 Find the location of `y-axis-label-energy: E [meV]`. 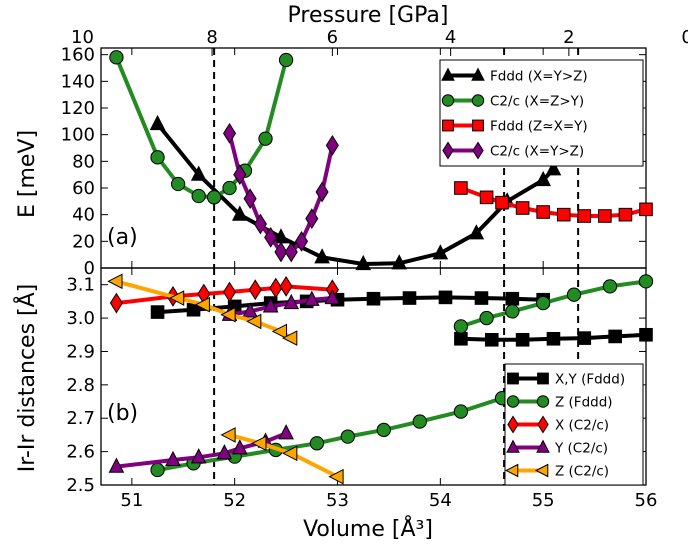

y-axis-label-energy: E [meV] is located at coordinates (27, 174).